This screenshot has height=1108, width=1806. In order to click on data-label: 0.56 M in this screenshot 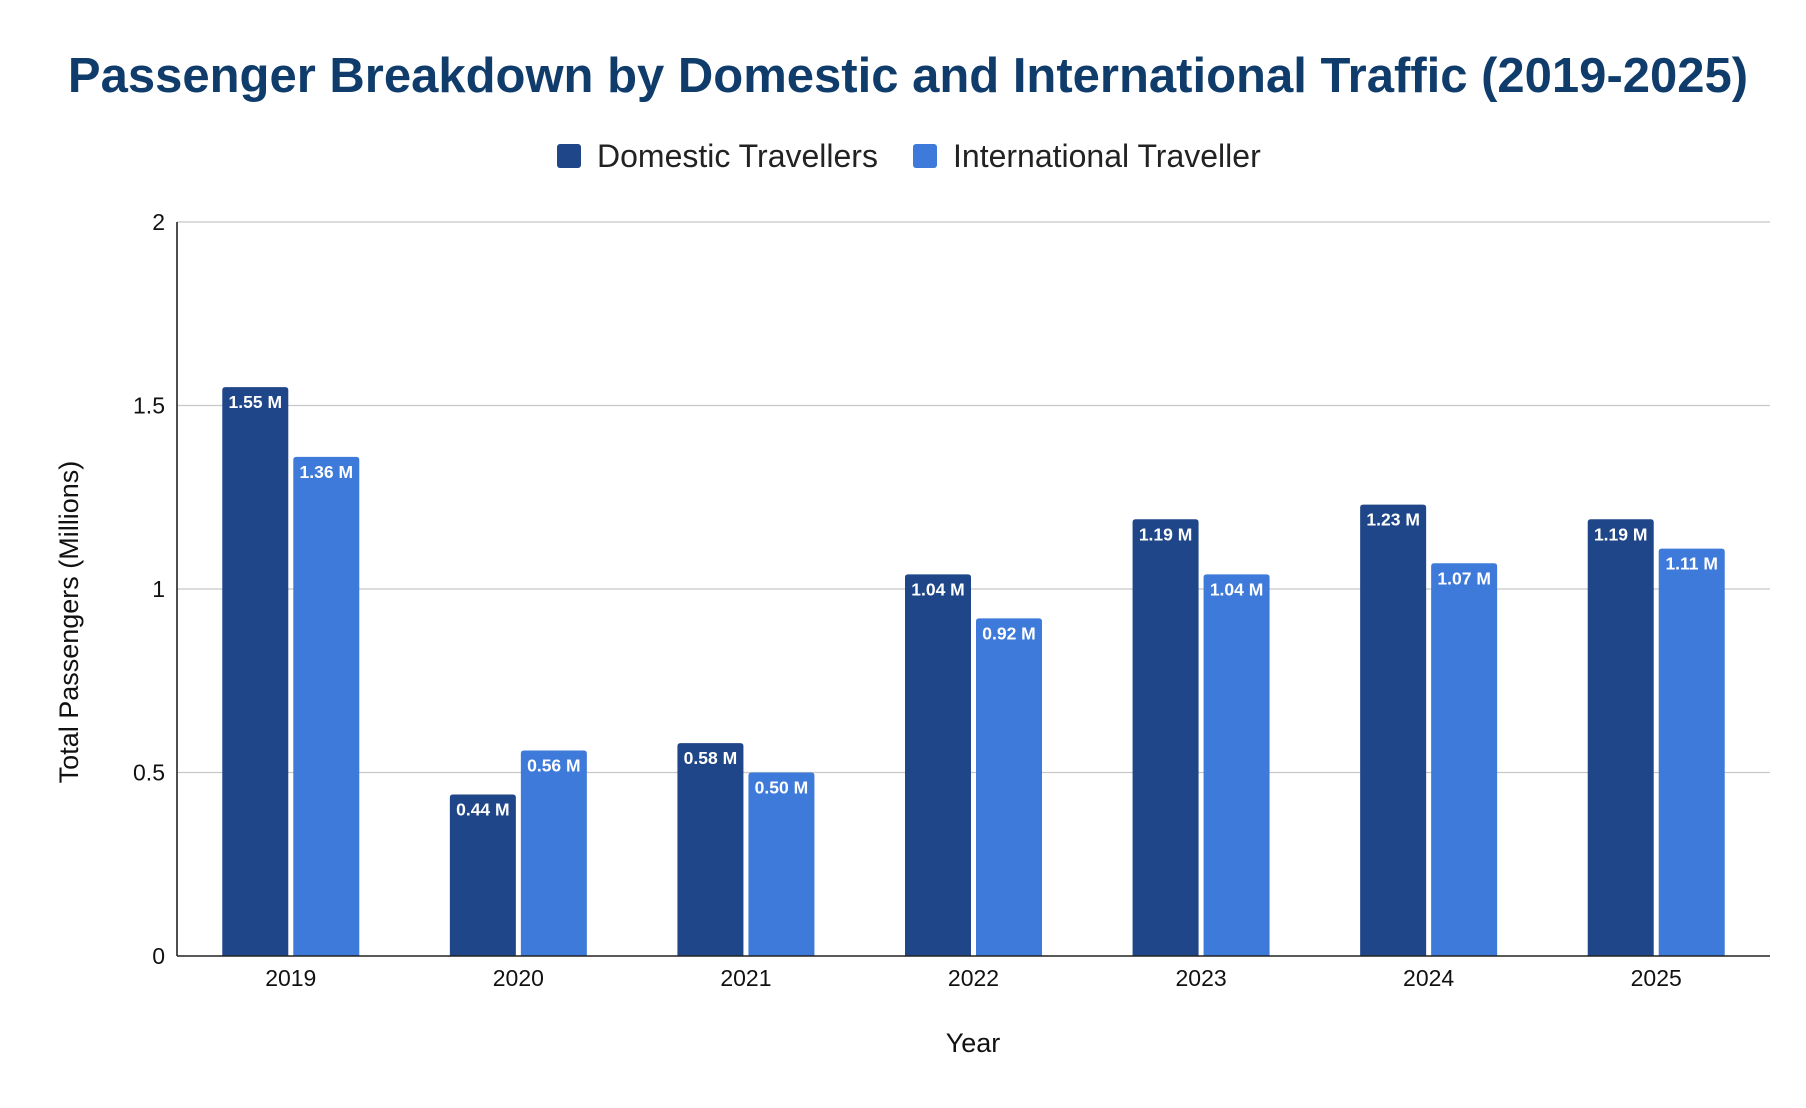, I will do `click(554, 765)`.